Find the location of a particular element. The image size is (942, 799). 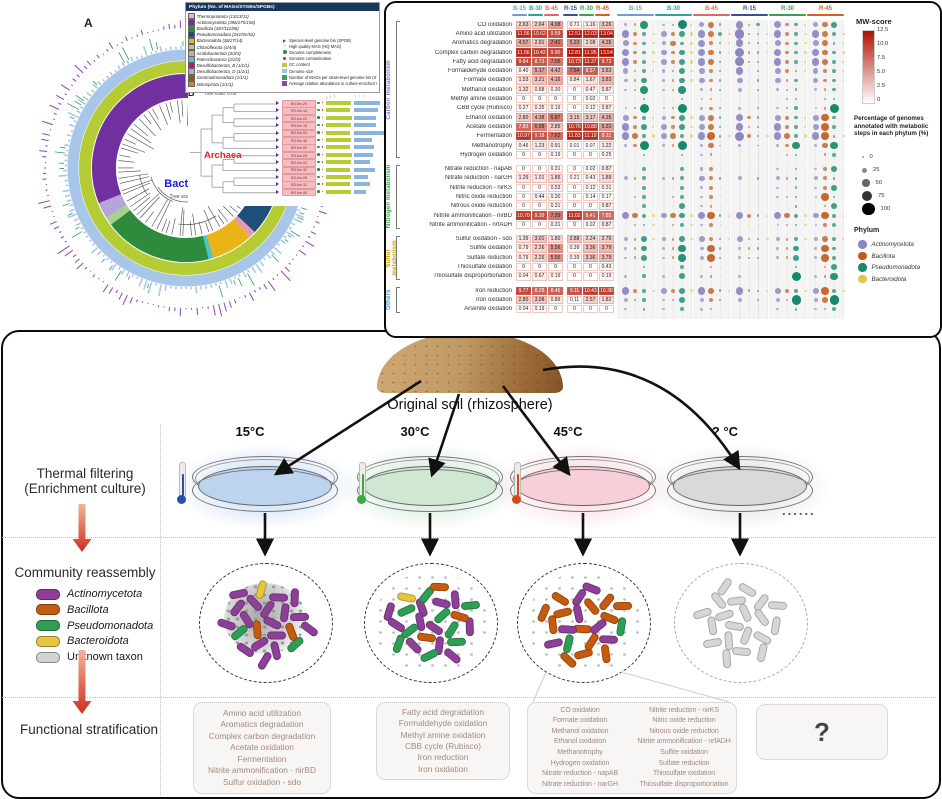

heatmap-cell: 3.26 is located at coordinates (606, 24).